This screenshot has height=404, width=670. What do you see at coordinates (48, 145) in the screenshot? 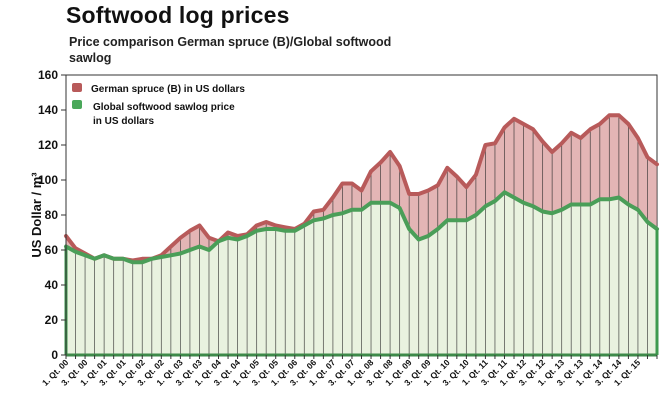
I see `y-tick-label: 120` at bounding box center [48, 145].